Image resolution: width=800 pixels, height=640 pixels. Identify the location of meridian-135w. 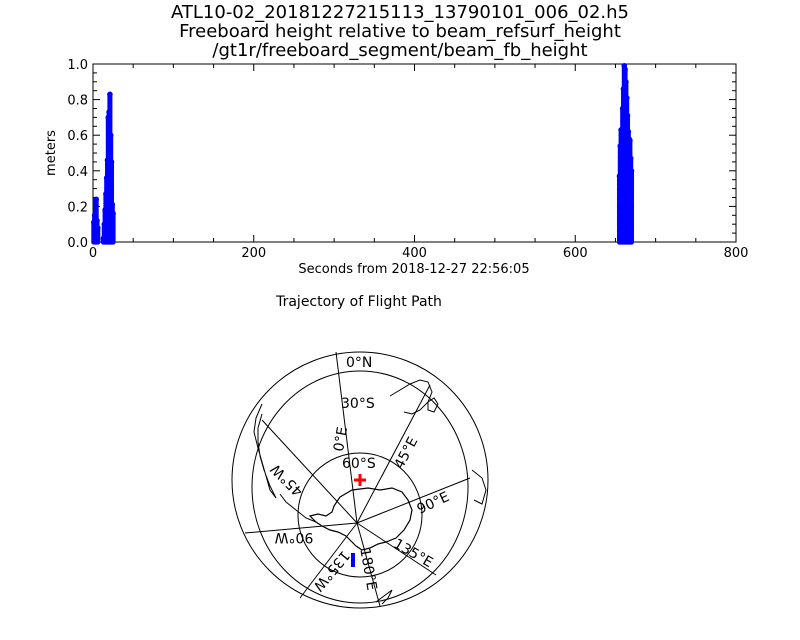
(328, 560).